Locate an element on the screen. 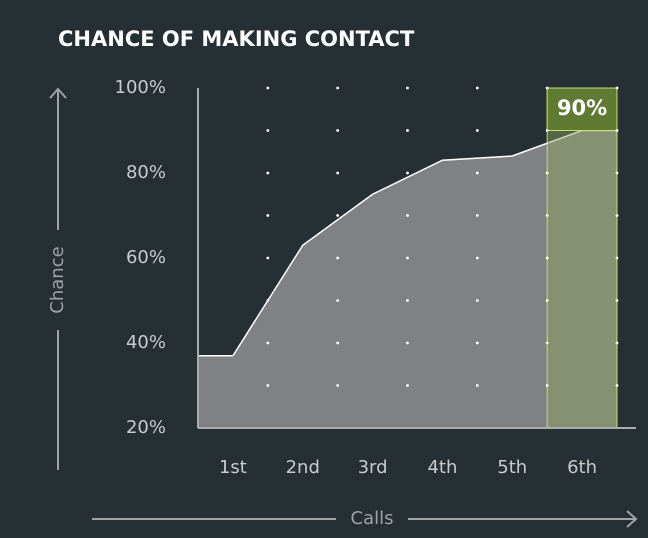  y-tick-label: 40% is located at coordinates (146, 342).